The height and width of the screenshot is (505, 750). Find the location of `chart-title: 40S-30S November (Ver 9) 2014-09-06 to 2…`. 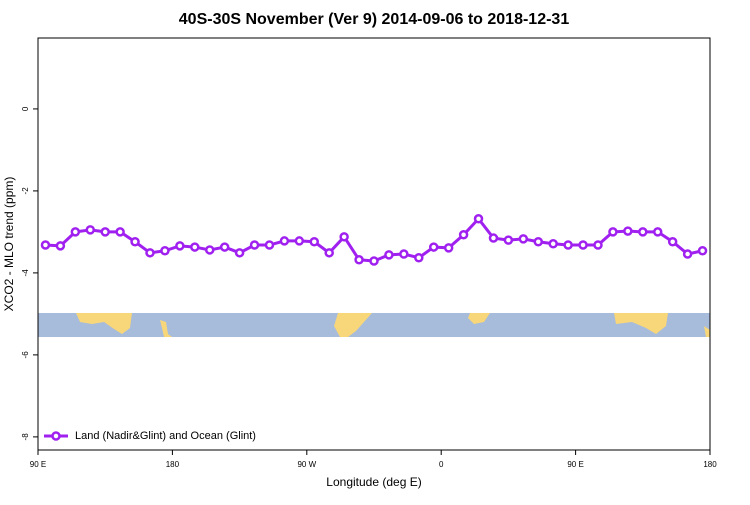

chart-title: 40S-30S November (Ver 9) 2014-09-06 to 2… is located at coordinates (374, 19).